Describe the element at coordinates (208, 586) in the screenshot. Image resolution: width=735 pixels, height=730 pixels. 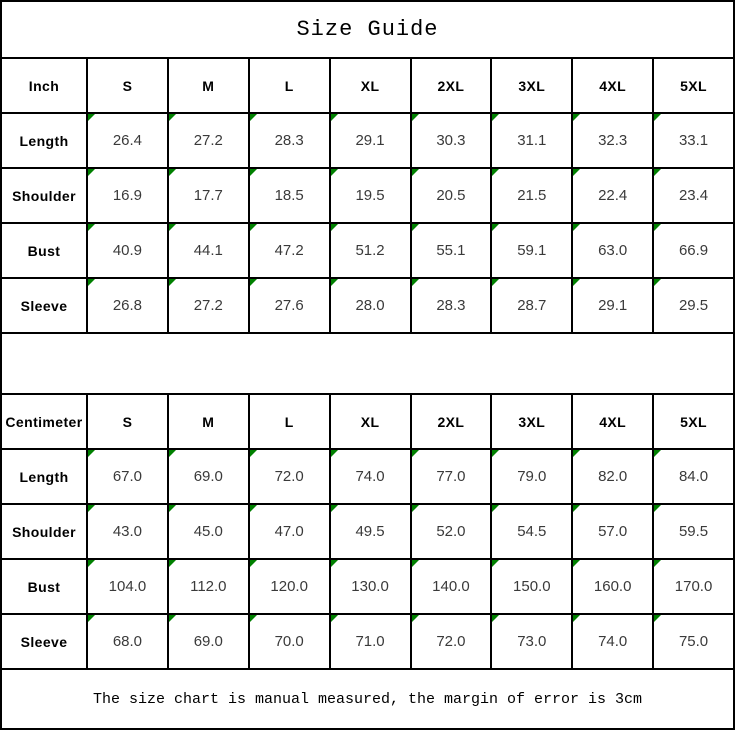
I see `value-cell-text: 112.0` at that location.